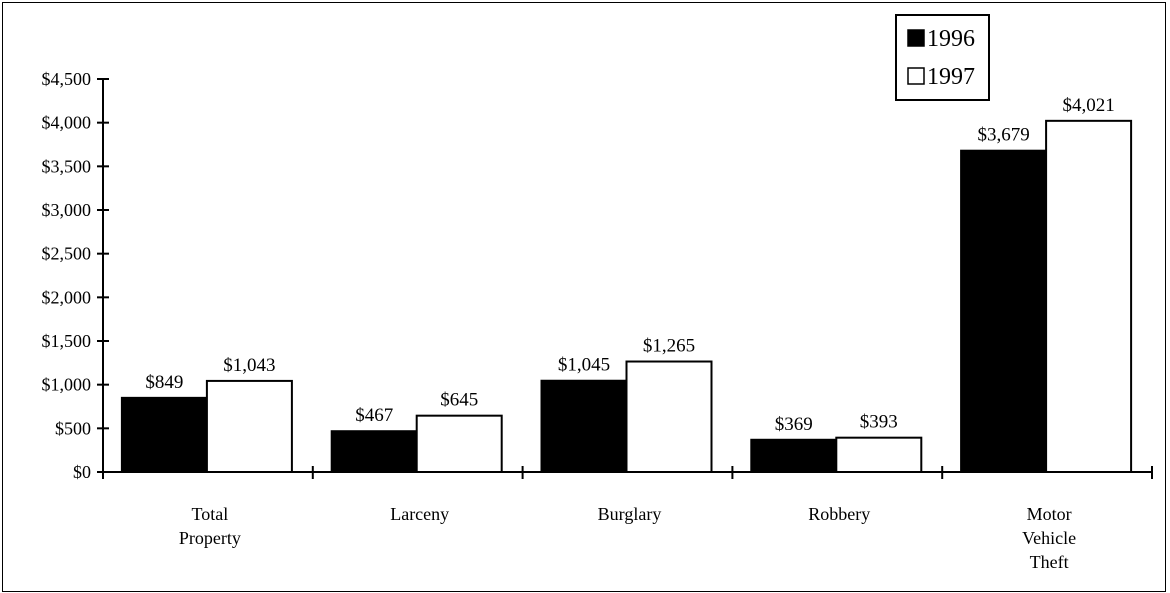 Image resolution: width=1170 pixels, height=593 pixels. I want to click on legend-box, so click(942, 57).